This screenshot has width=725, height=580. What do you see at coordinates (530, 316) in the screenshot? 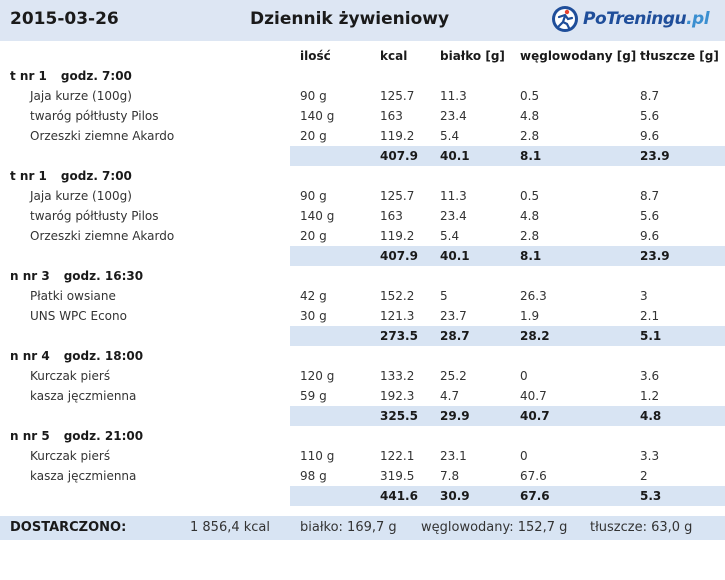
I see `food-carbs: 1.9` at bounding box center [530, 316].